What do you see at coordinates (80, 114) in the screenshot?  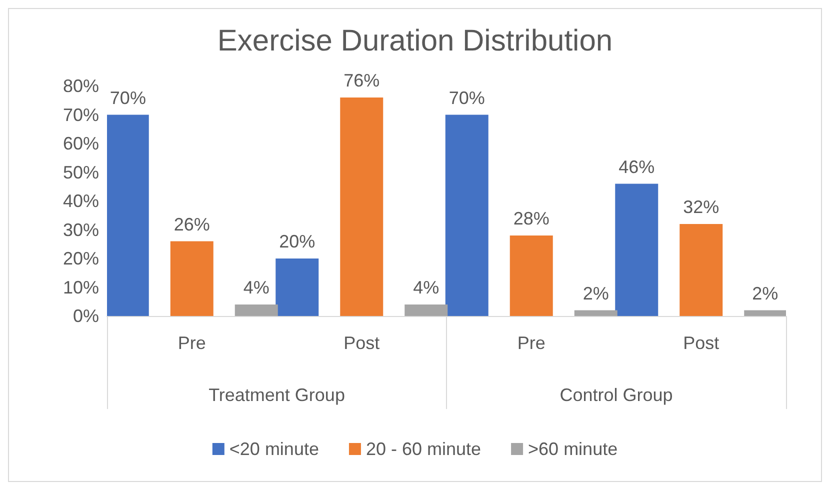 I see `y-tick-label: 70%` at bounding box center [80, 114].